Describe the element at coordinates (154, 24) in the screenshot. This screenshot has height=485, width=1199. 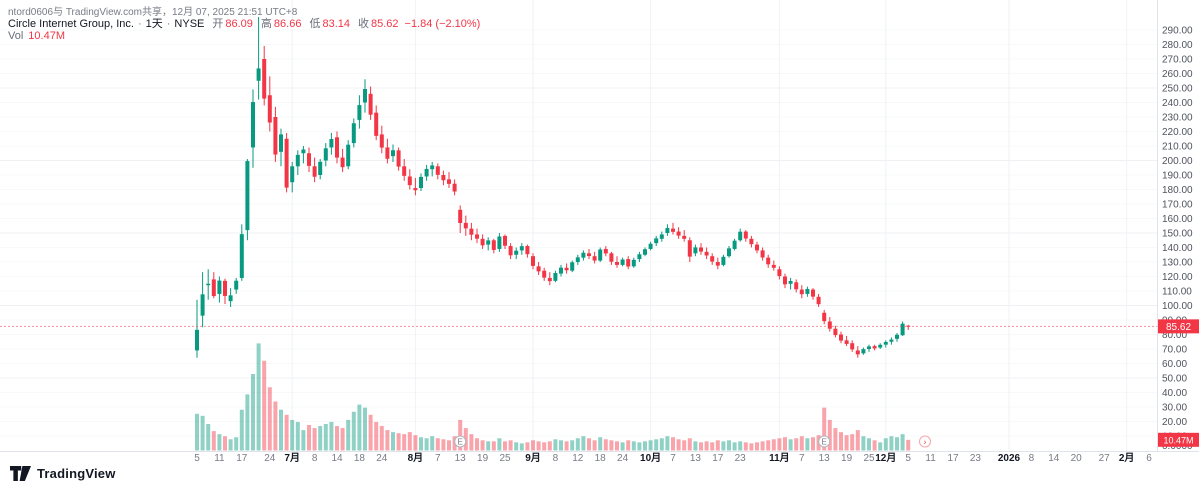
I see `interval-value: 1天` at that location.